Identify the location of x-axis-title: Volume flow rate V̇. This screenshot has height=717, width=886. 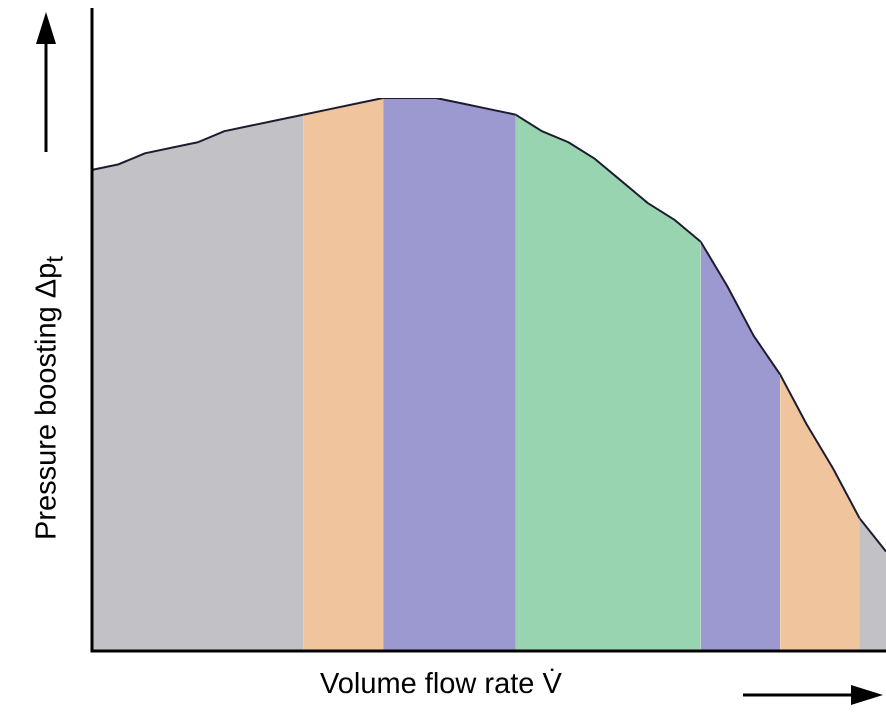
(441, 684).